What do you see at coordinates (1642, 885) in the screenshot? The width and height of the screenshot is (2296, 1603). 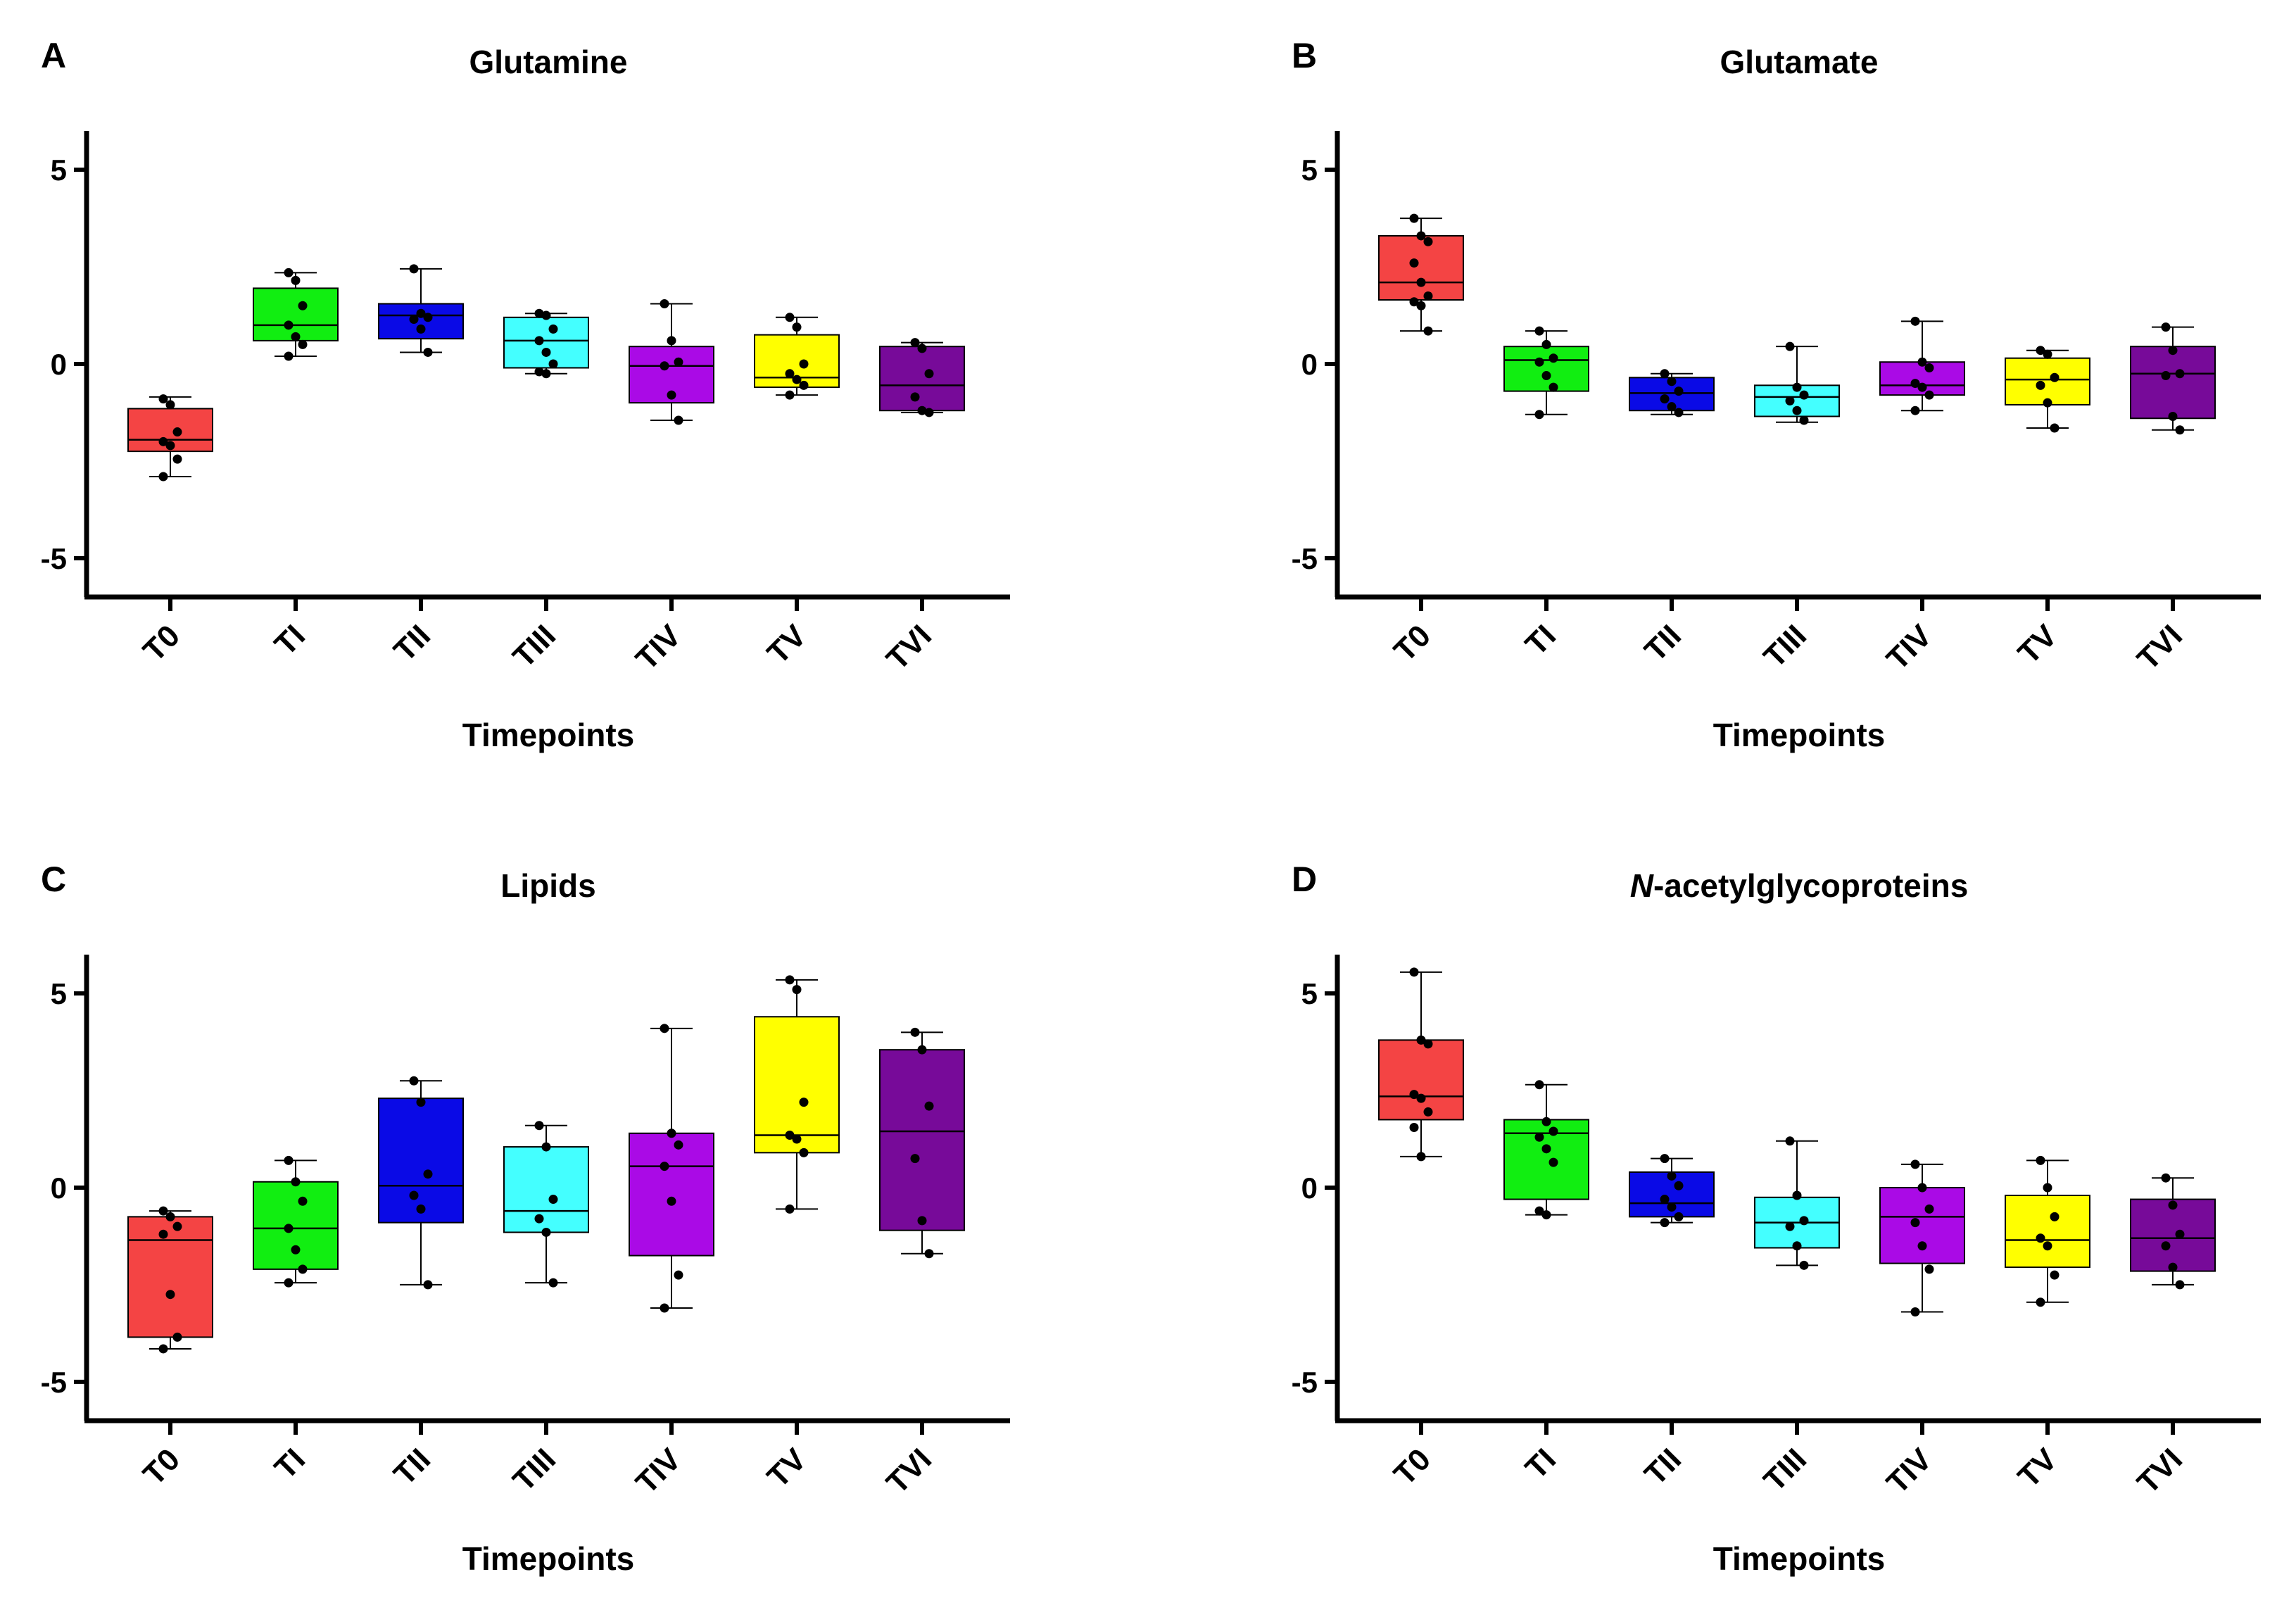 I see `chart-title-italic-prefix: N` at bounding box center [1642, 885].